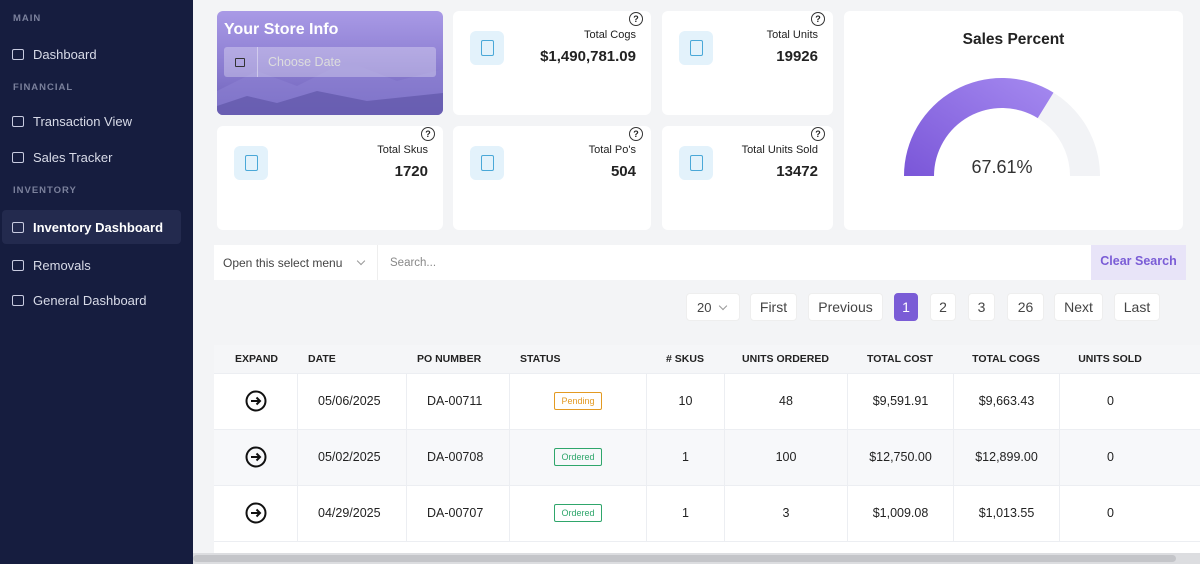 This screenshot has height=564, width=1200. I want to click on scrollbar, so click(696, 558).